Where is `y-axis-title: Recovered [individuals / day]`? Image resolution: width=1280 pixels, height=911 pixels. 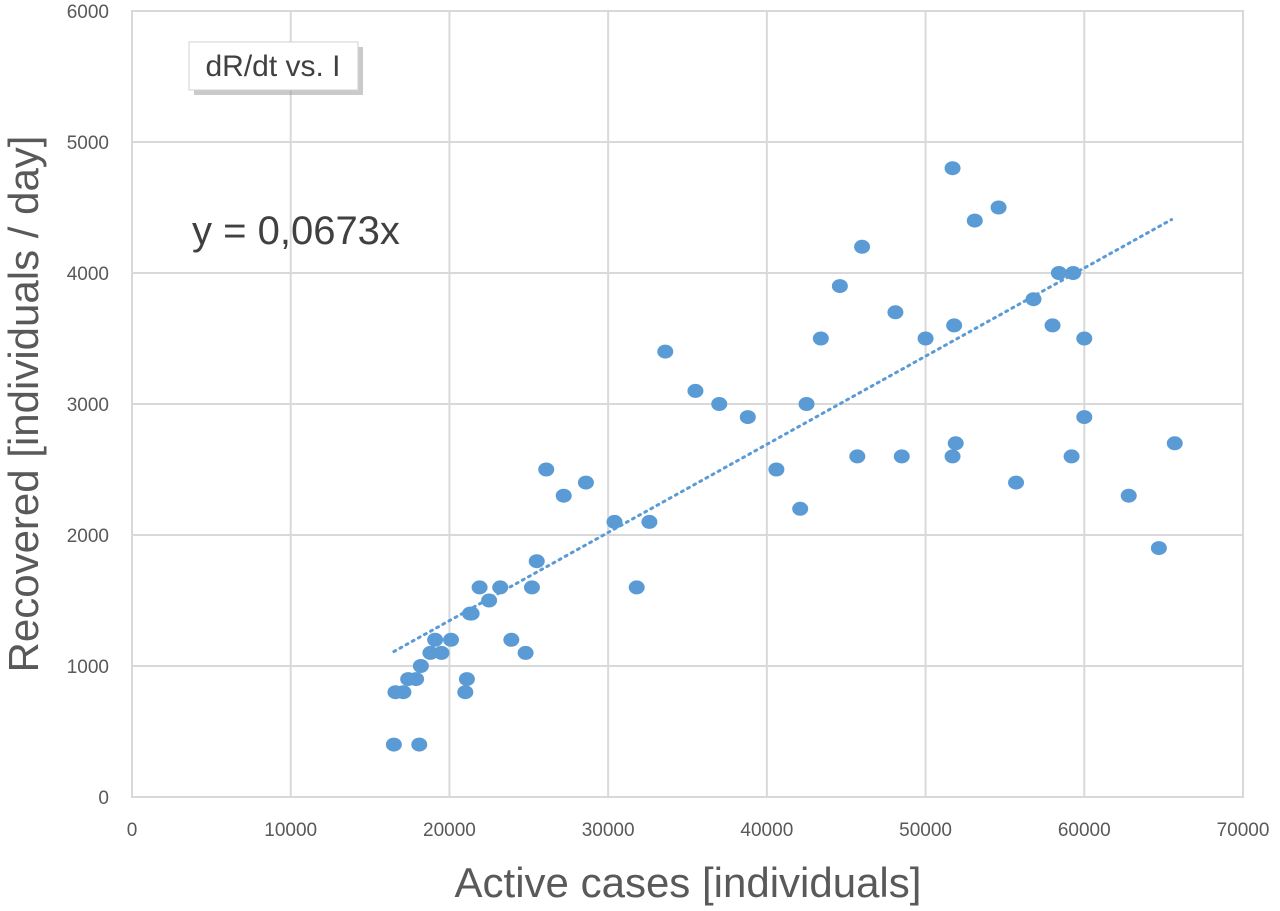
y-axis-title: Recovered [individuals / day] is located at coordinates (23, 404).